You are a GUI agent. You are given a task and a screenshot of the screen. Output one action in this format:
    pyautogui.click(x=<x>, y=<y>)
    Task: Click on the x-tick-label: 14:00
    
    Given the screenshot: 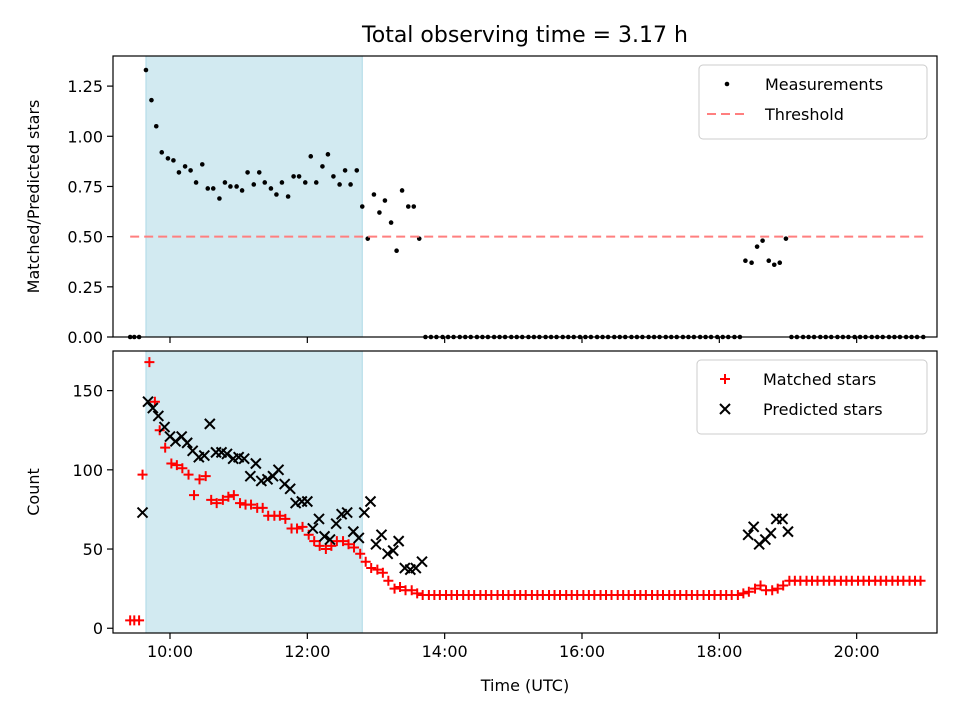 What is the action you would take?
    pyautogui.click(x=445, y=651)
    